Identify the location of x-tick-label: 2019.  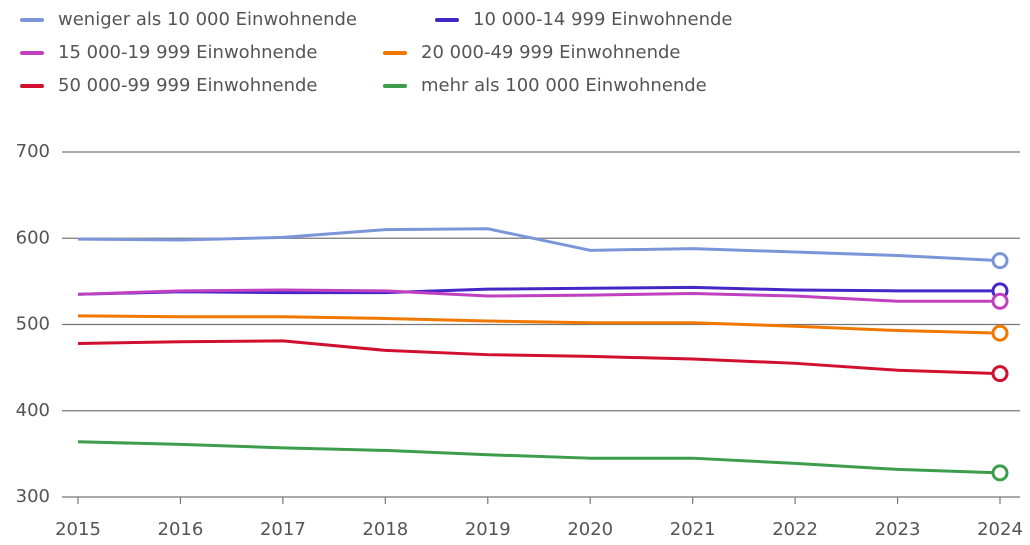
(488, 529).